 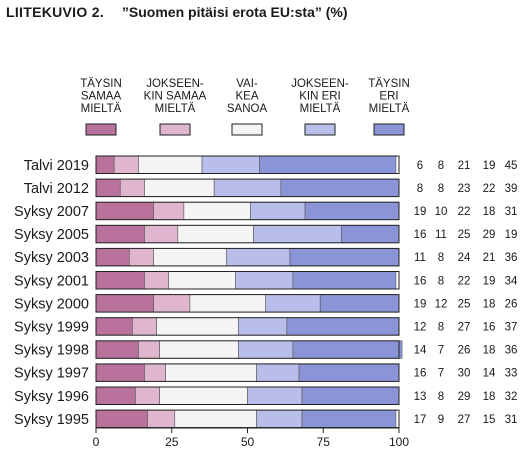 What do you see at coordinates (246, 97) in the screenshot?
I see `legend-label: KEA` at bounding box center [246, 97].